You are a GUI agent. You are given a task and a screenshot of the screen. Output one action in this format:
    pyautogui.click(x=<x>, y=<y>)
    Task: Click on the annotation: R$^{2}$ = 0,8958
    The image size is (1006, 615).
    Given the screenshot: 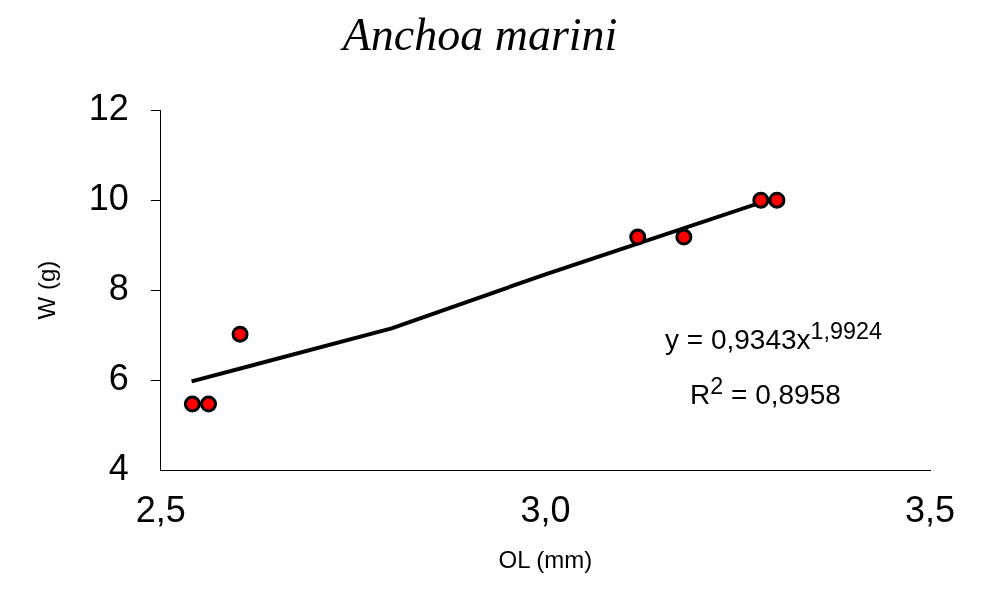 What is the action you would take?
    pyautogui.click(x=765, y=392)
    